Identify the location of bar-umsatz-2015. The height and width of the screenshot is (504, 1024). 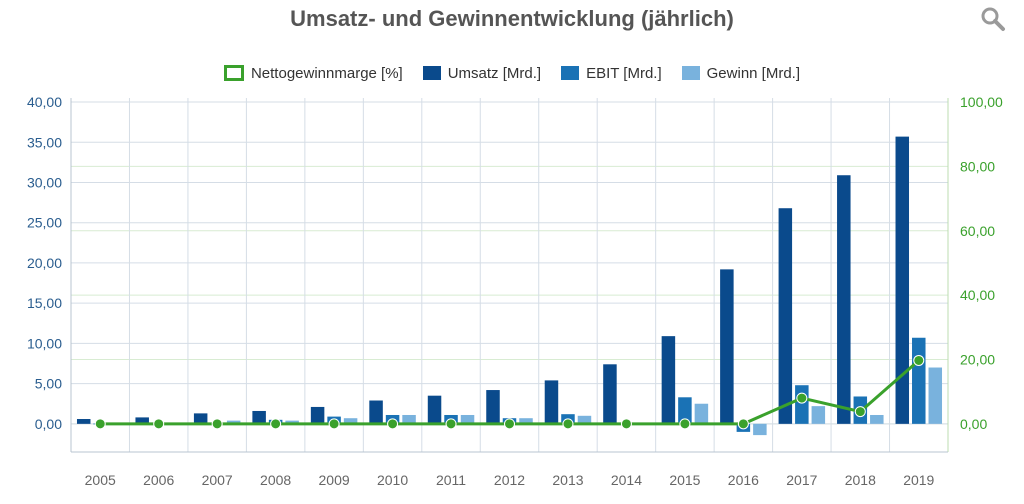
(668, 380).